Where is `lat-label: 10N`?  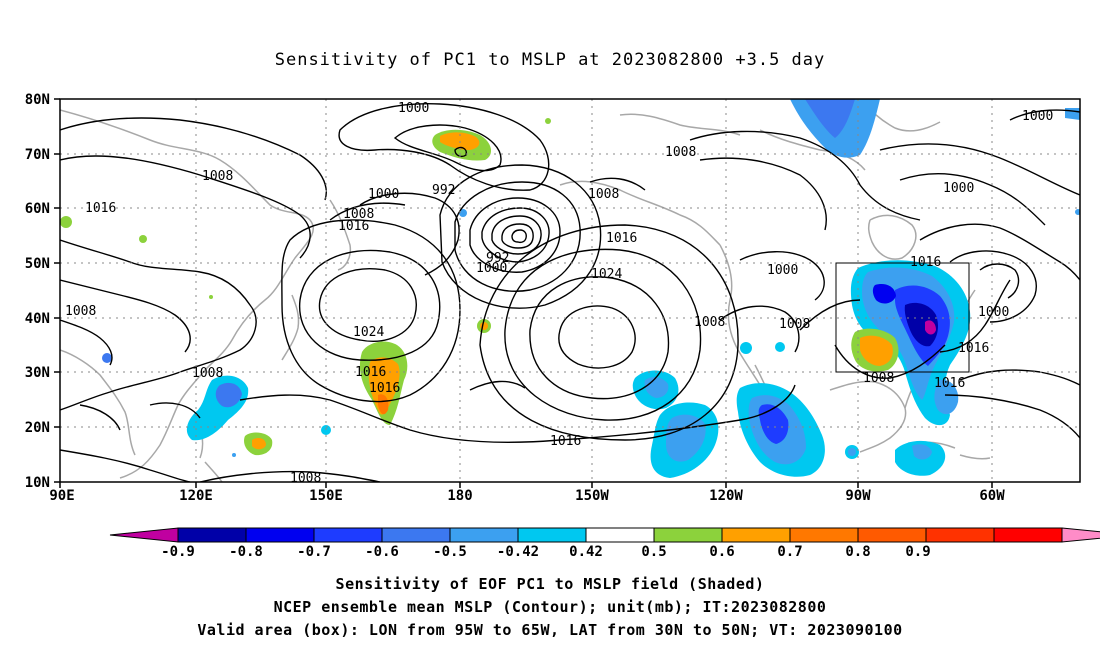
lat-label: 10N is located at coordinates (37, 483).